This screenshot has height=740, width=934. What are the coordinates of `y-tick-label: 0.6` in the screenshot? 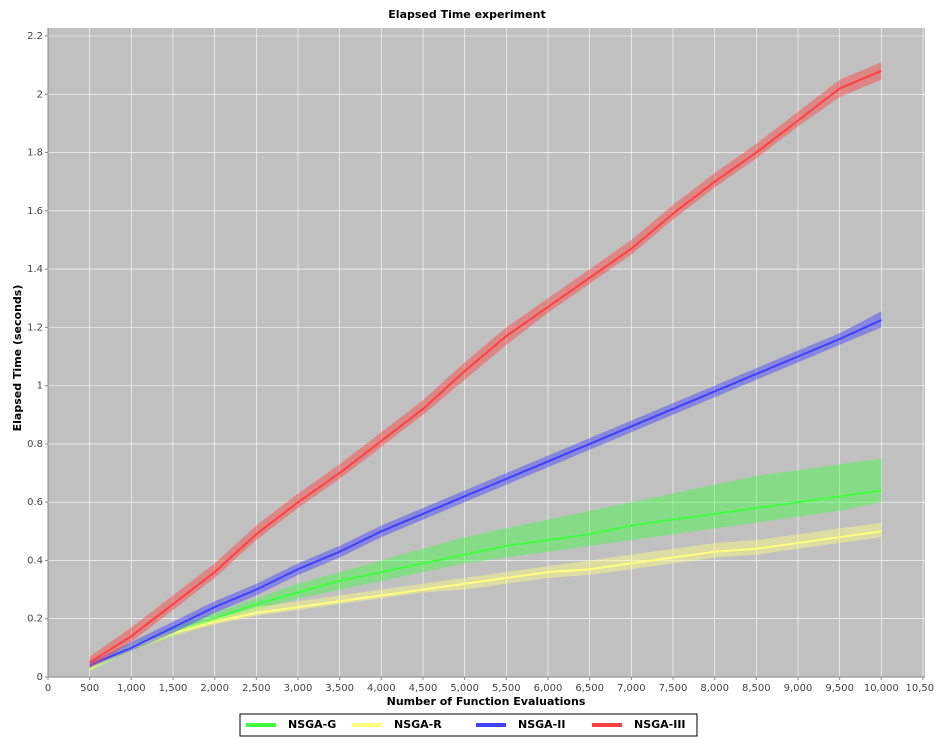 It's located at (35, 502).